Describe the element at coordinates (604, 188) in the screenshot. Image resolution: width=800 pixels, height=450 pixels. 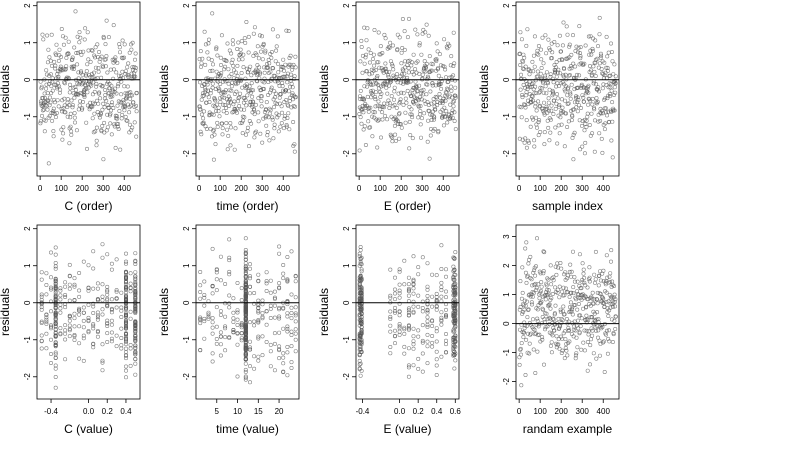
I see `x-tick-label: 400` at that location.